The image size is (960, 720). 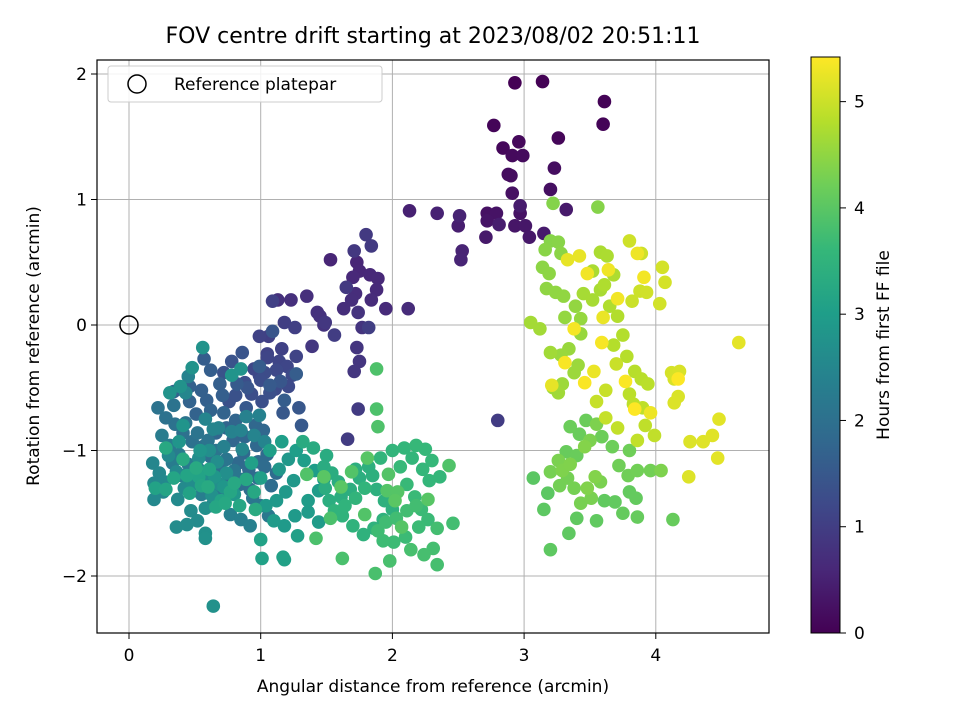 I want to click on x-tick-label-1: 1, so click(x=260, y=656).